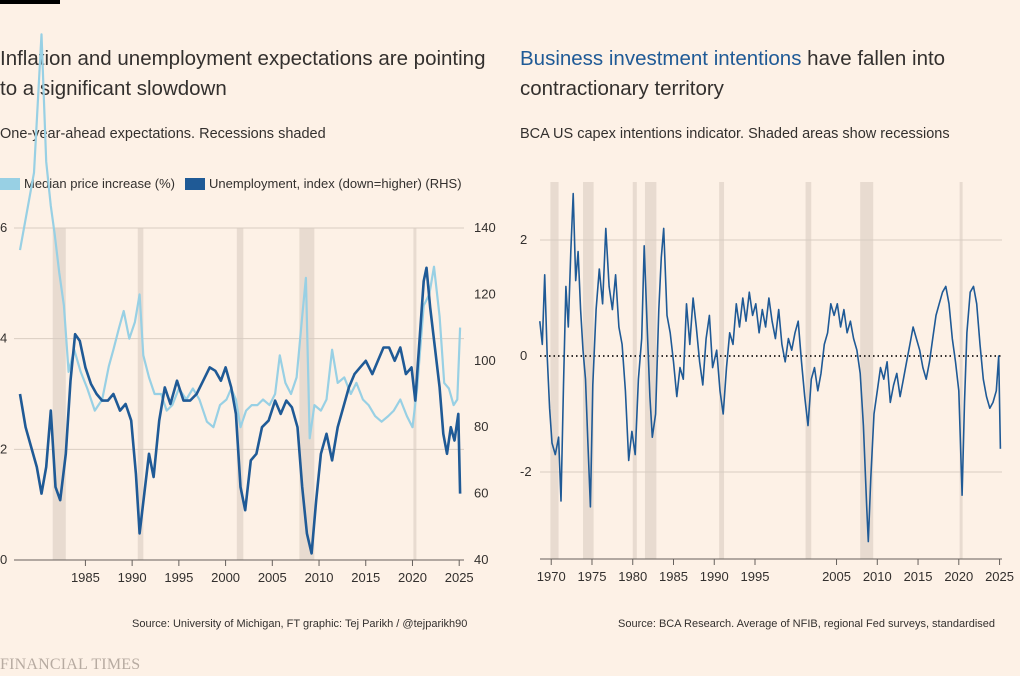  Describe the element at coordinates (873, 58) in the screenshot. I see `right-title-rest: have fallen into` at that location.